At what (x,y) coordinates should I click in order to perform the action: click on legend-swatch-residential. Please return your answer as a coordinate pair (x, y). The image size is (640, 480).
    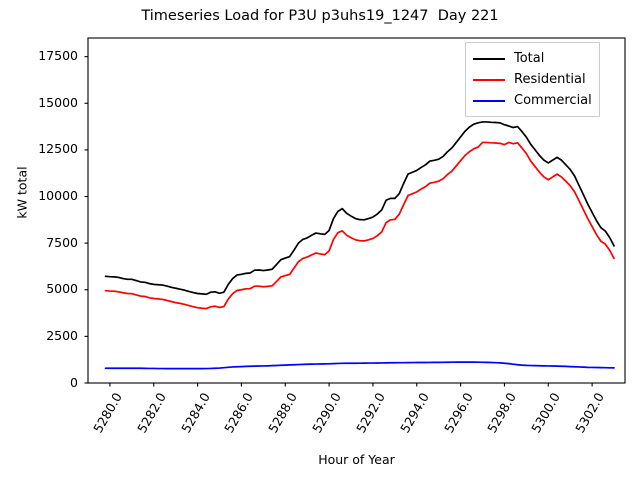
    Looking at the image, I should click on (489, 79).